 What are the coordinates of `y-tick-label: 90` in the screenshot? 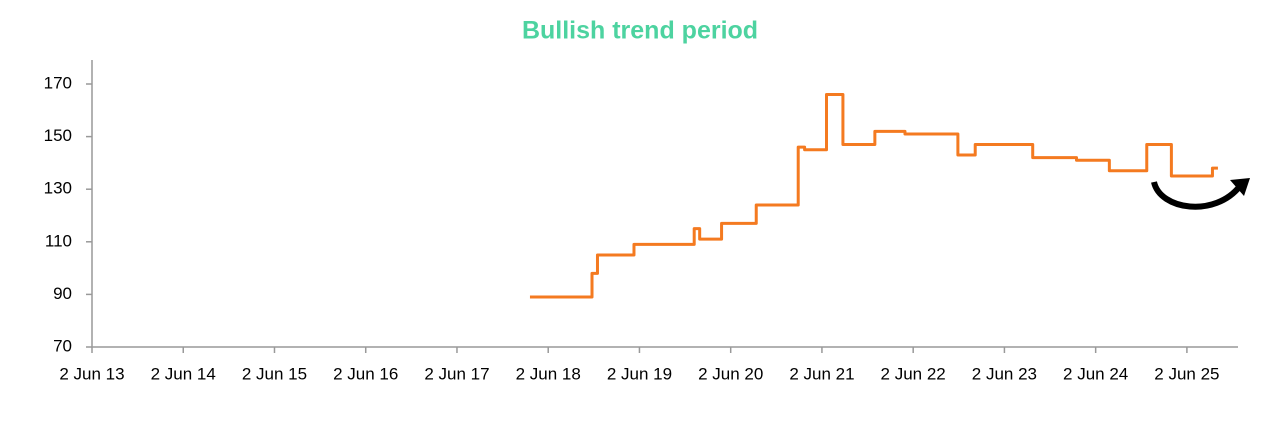 It's located at (62, 293).